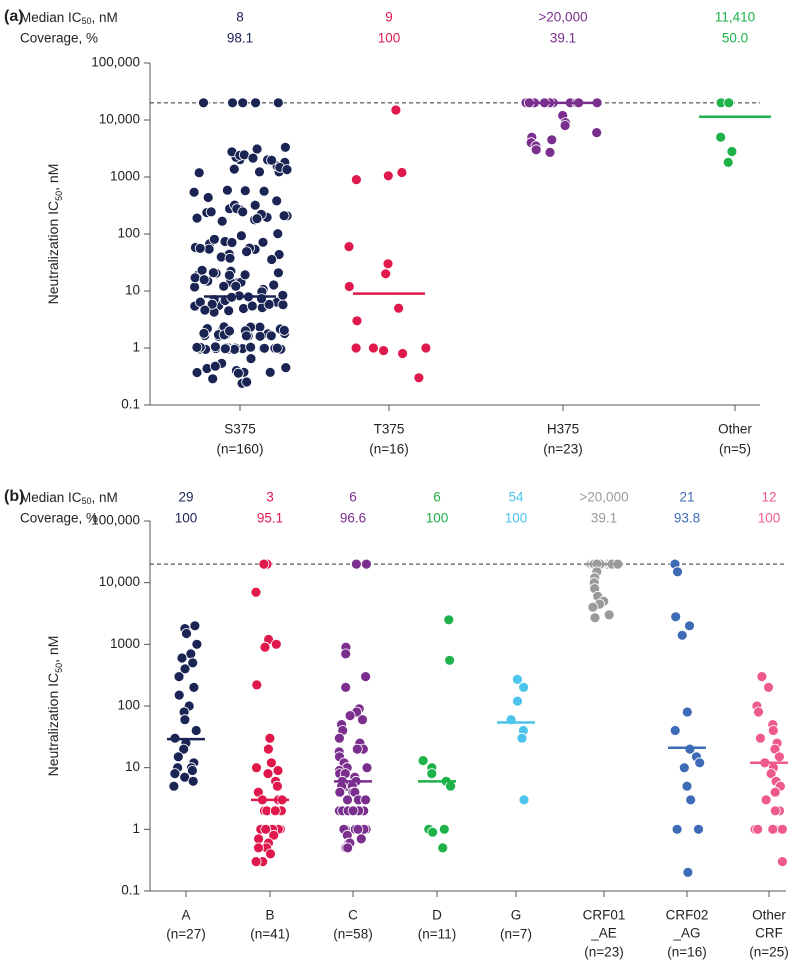  I want to click on y-tick-label: 0.1, so click(130, 890).